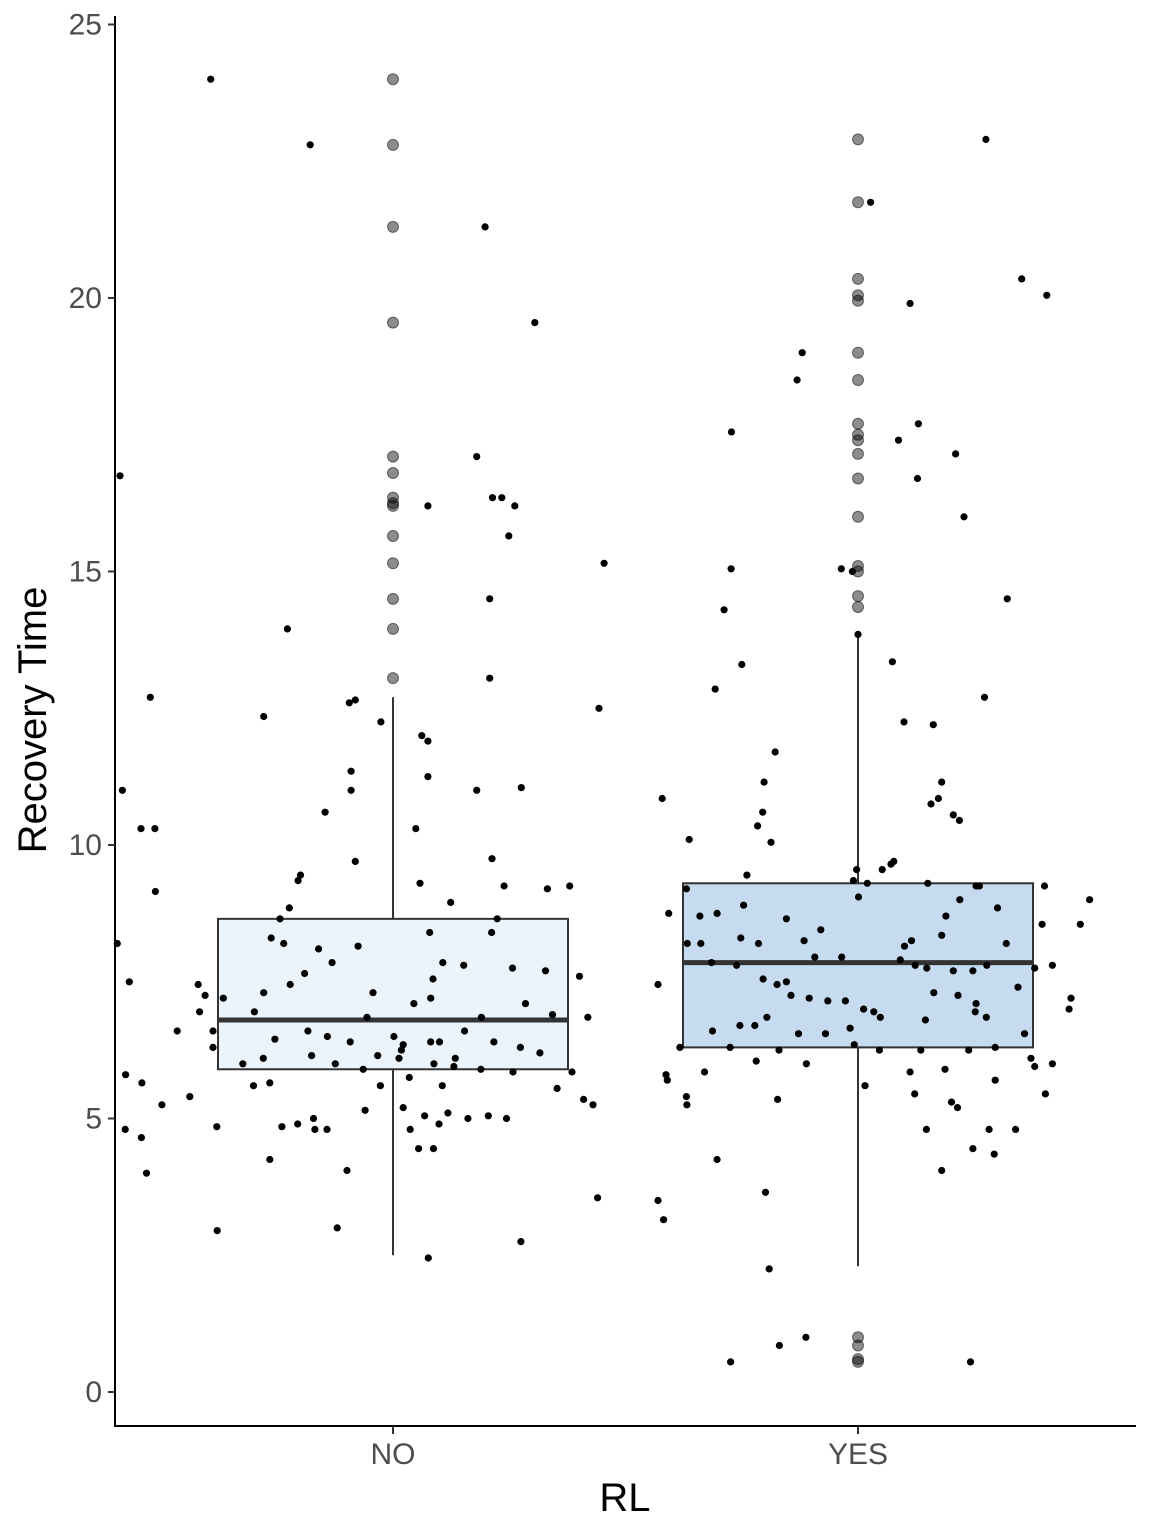  Describe the element at coordinates (858, 1454) in the screenshot. I see `x-tick-label: YES` at that location.